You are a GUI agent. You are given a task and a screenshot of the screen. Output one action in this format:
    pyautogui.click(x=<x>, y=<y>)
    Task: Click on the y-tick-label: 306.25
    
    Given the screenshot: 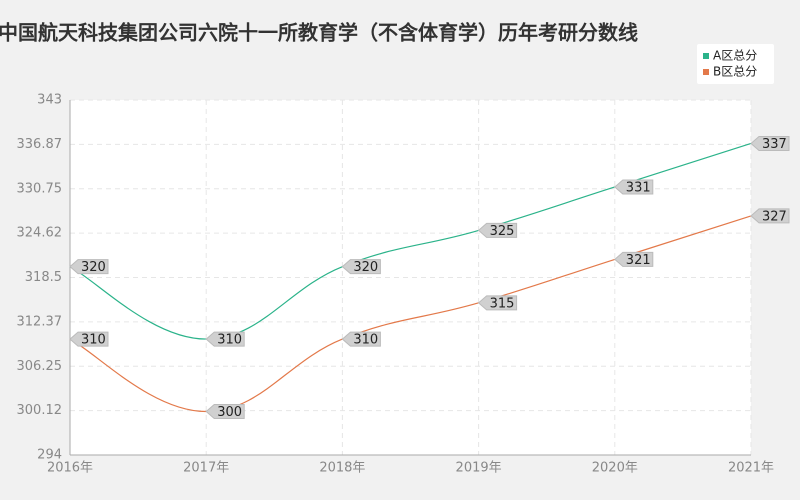 What is the action you would take?
    pyautogui.click(x=40, y=366)
    